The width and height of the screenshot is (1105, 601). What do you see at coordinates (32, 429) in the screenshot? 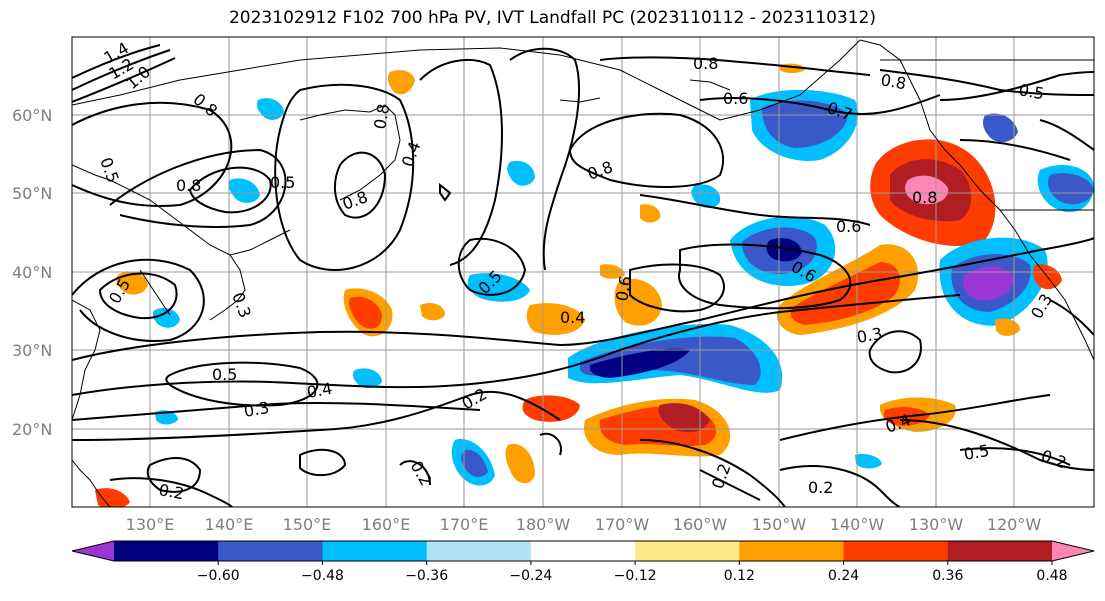
I see `lat-label: 20°N` at bounding box center [32, 429].